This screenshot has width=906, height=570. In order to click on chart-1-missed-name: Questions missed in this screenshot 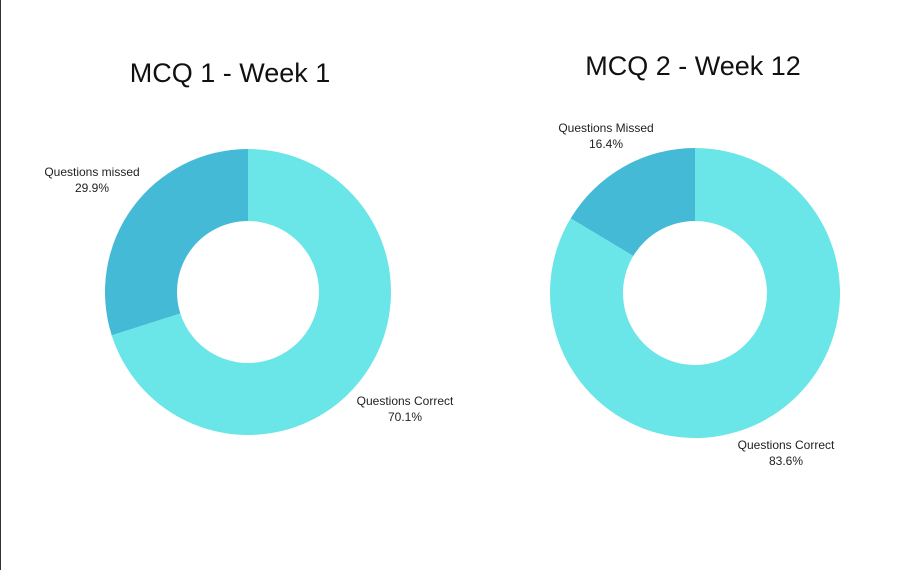, I will do `click(92, 172)`.